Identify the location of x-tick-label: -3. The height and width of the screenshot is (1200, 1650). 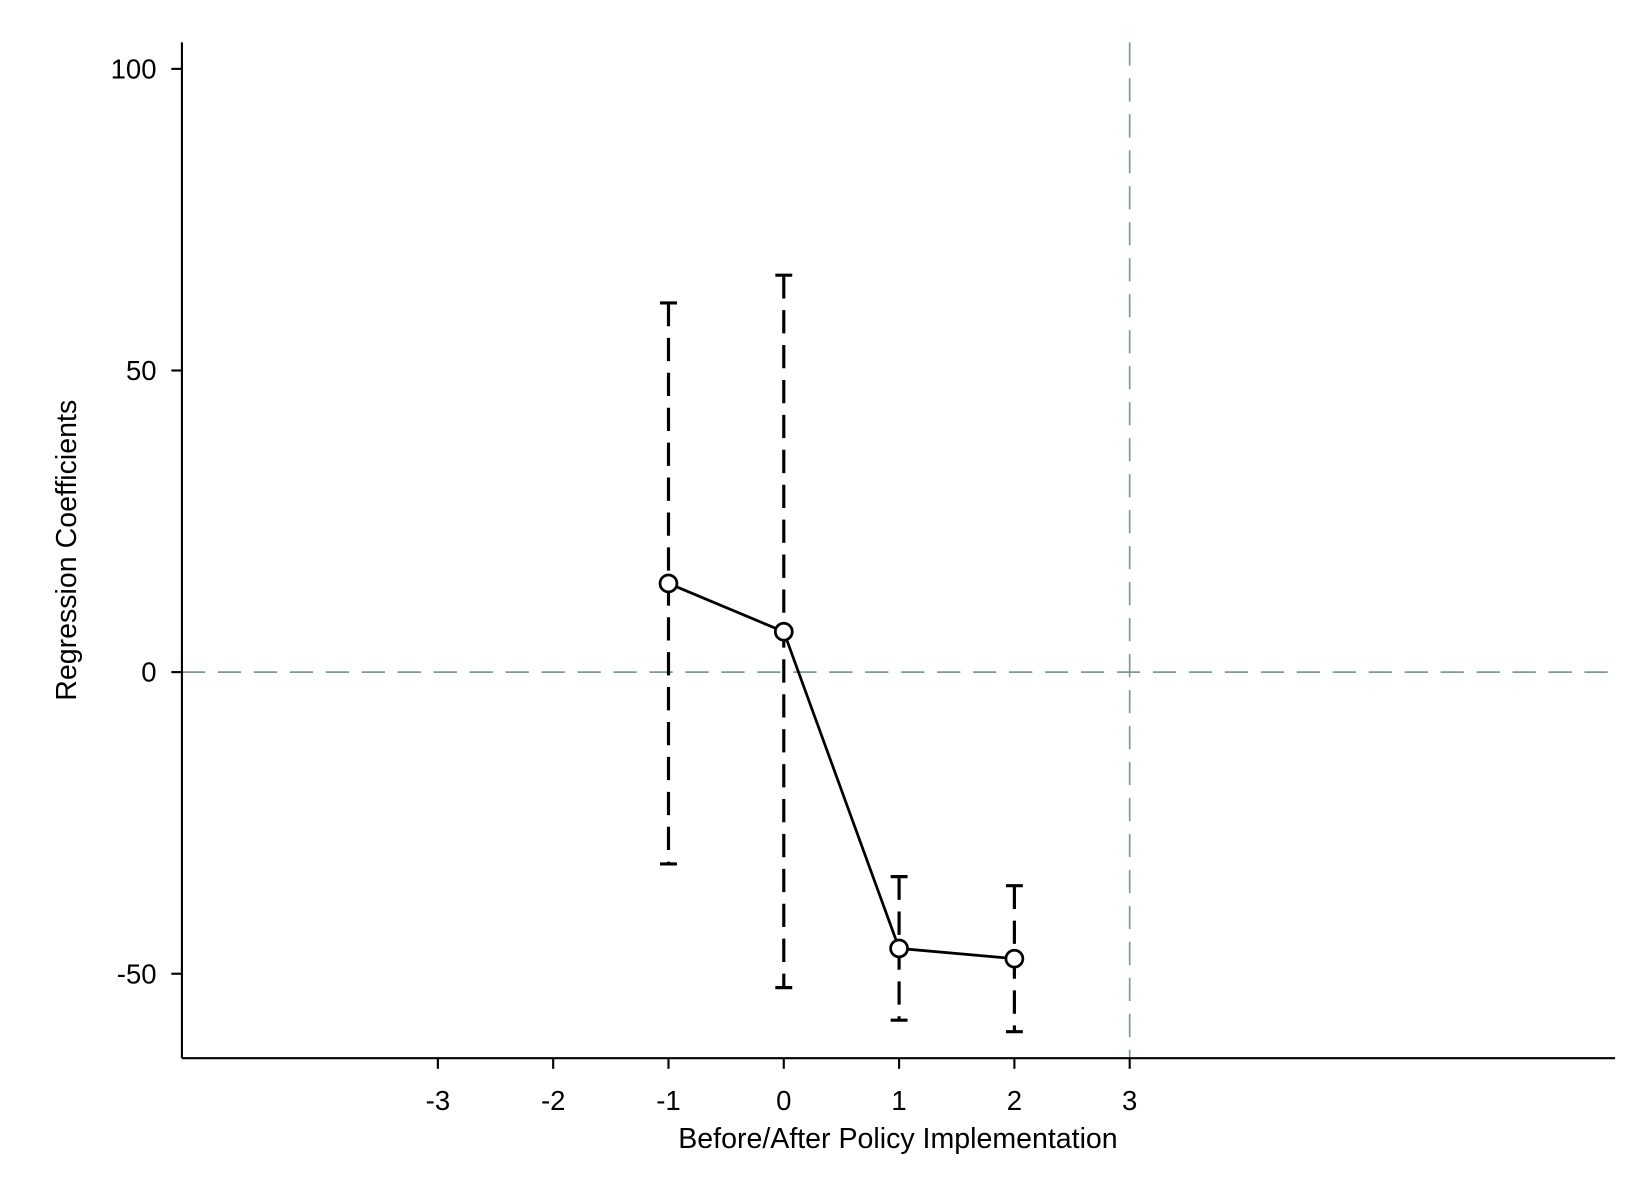
(438, 1100).